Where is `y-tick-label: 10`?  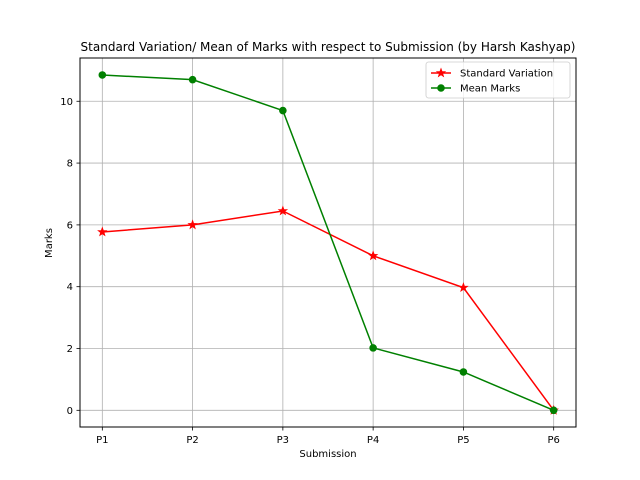 y-tick-label: 10 is located at coordinates (66, 102).